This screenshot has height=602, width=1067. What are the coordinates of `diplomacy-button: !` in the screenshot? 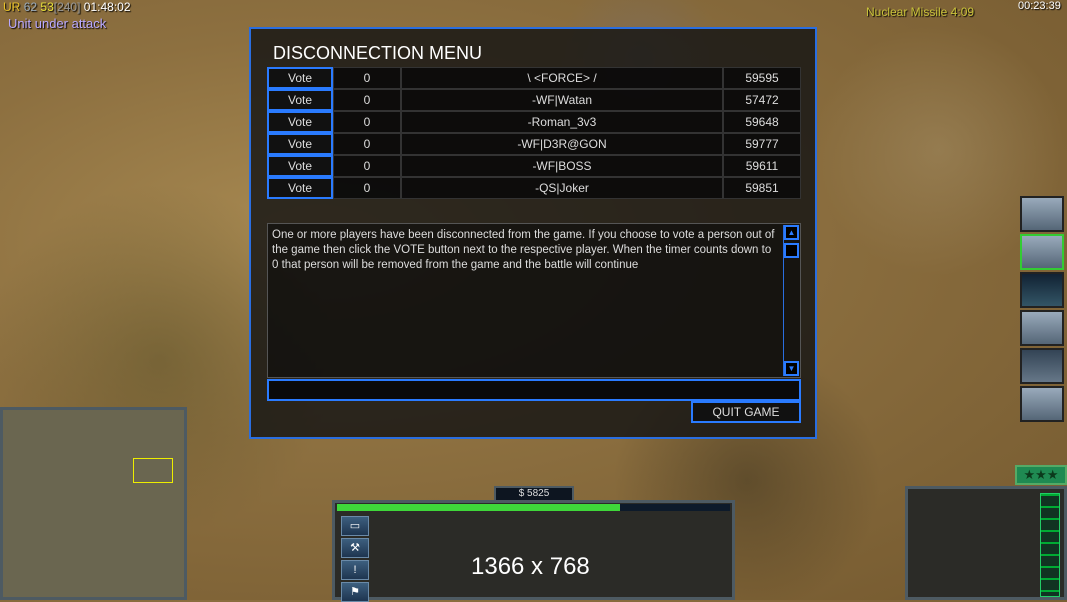 It's located at (355, 570).